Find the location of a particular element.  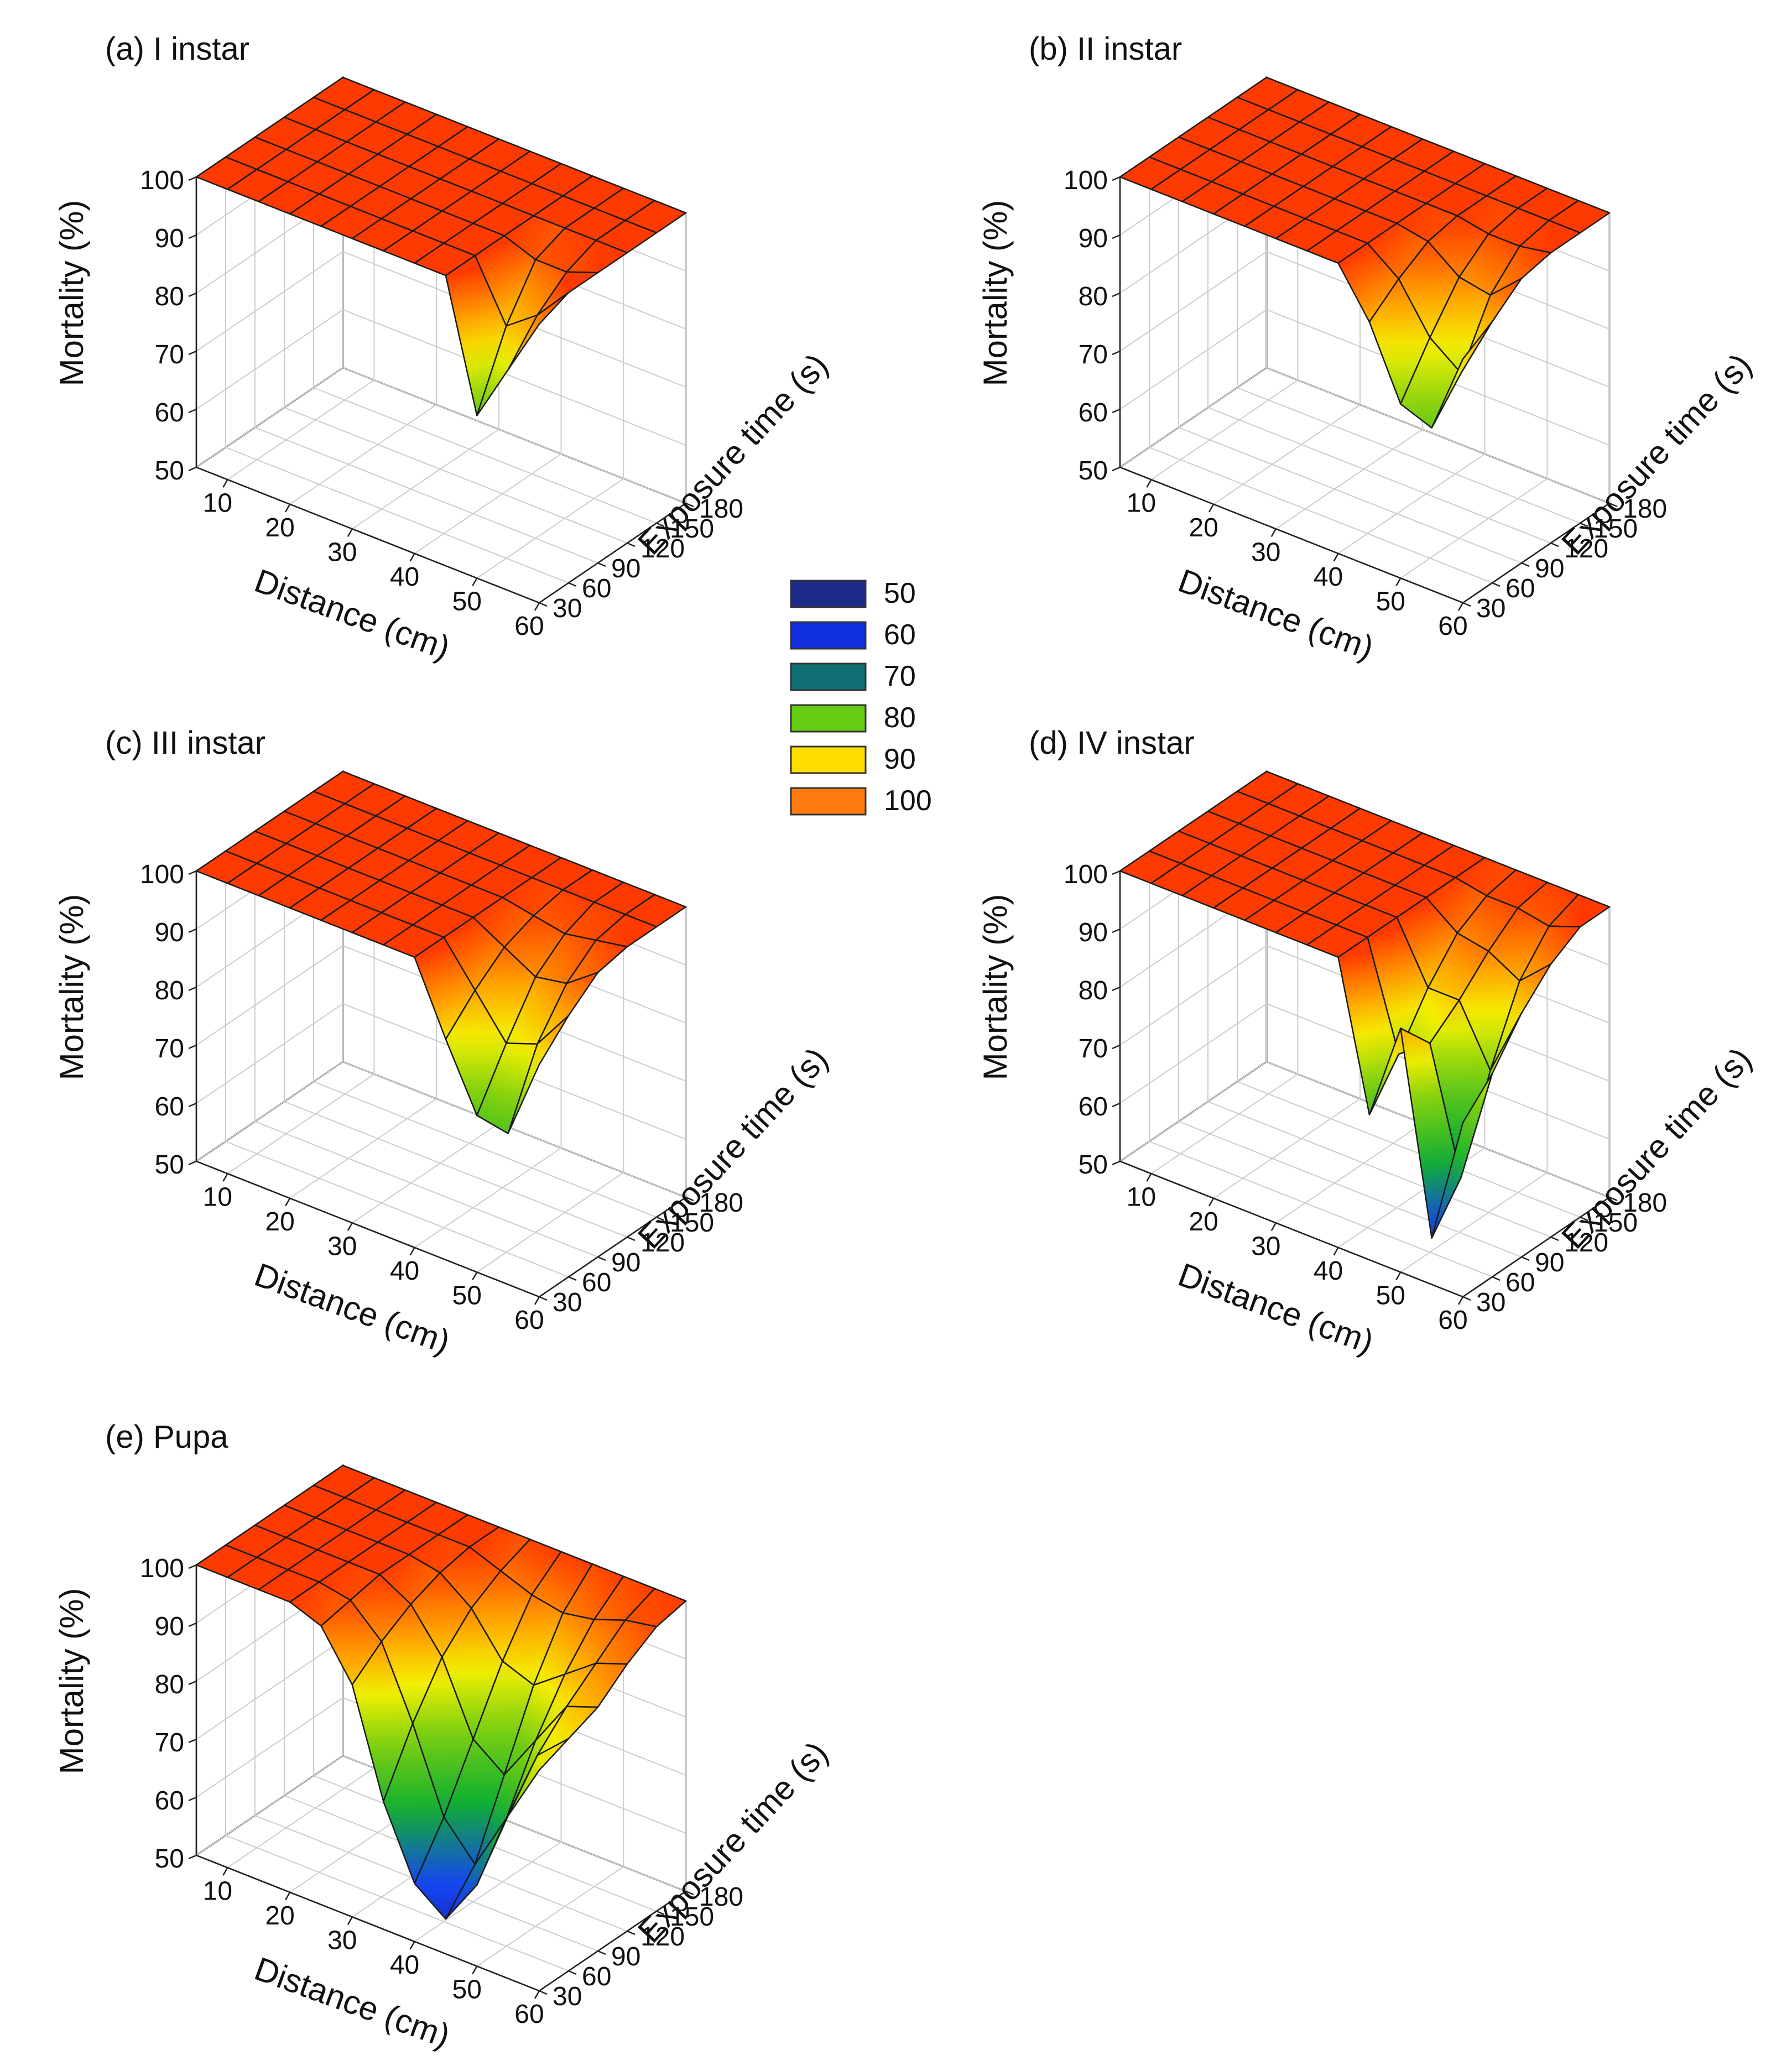

legend-label-90: 90 is located at coordinates (900, 759).